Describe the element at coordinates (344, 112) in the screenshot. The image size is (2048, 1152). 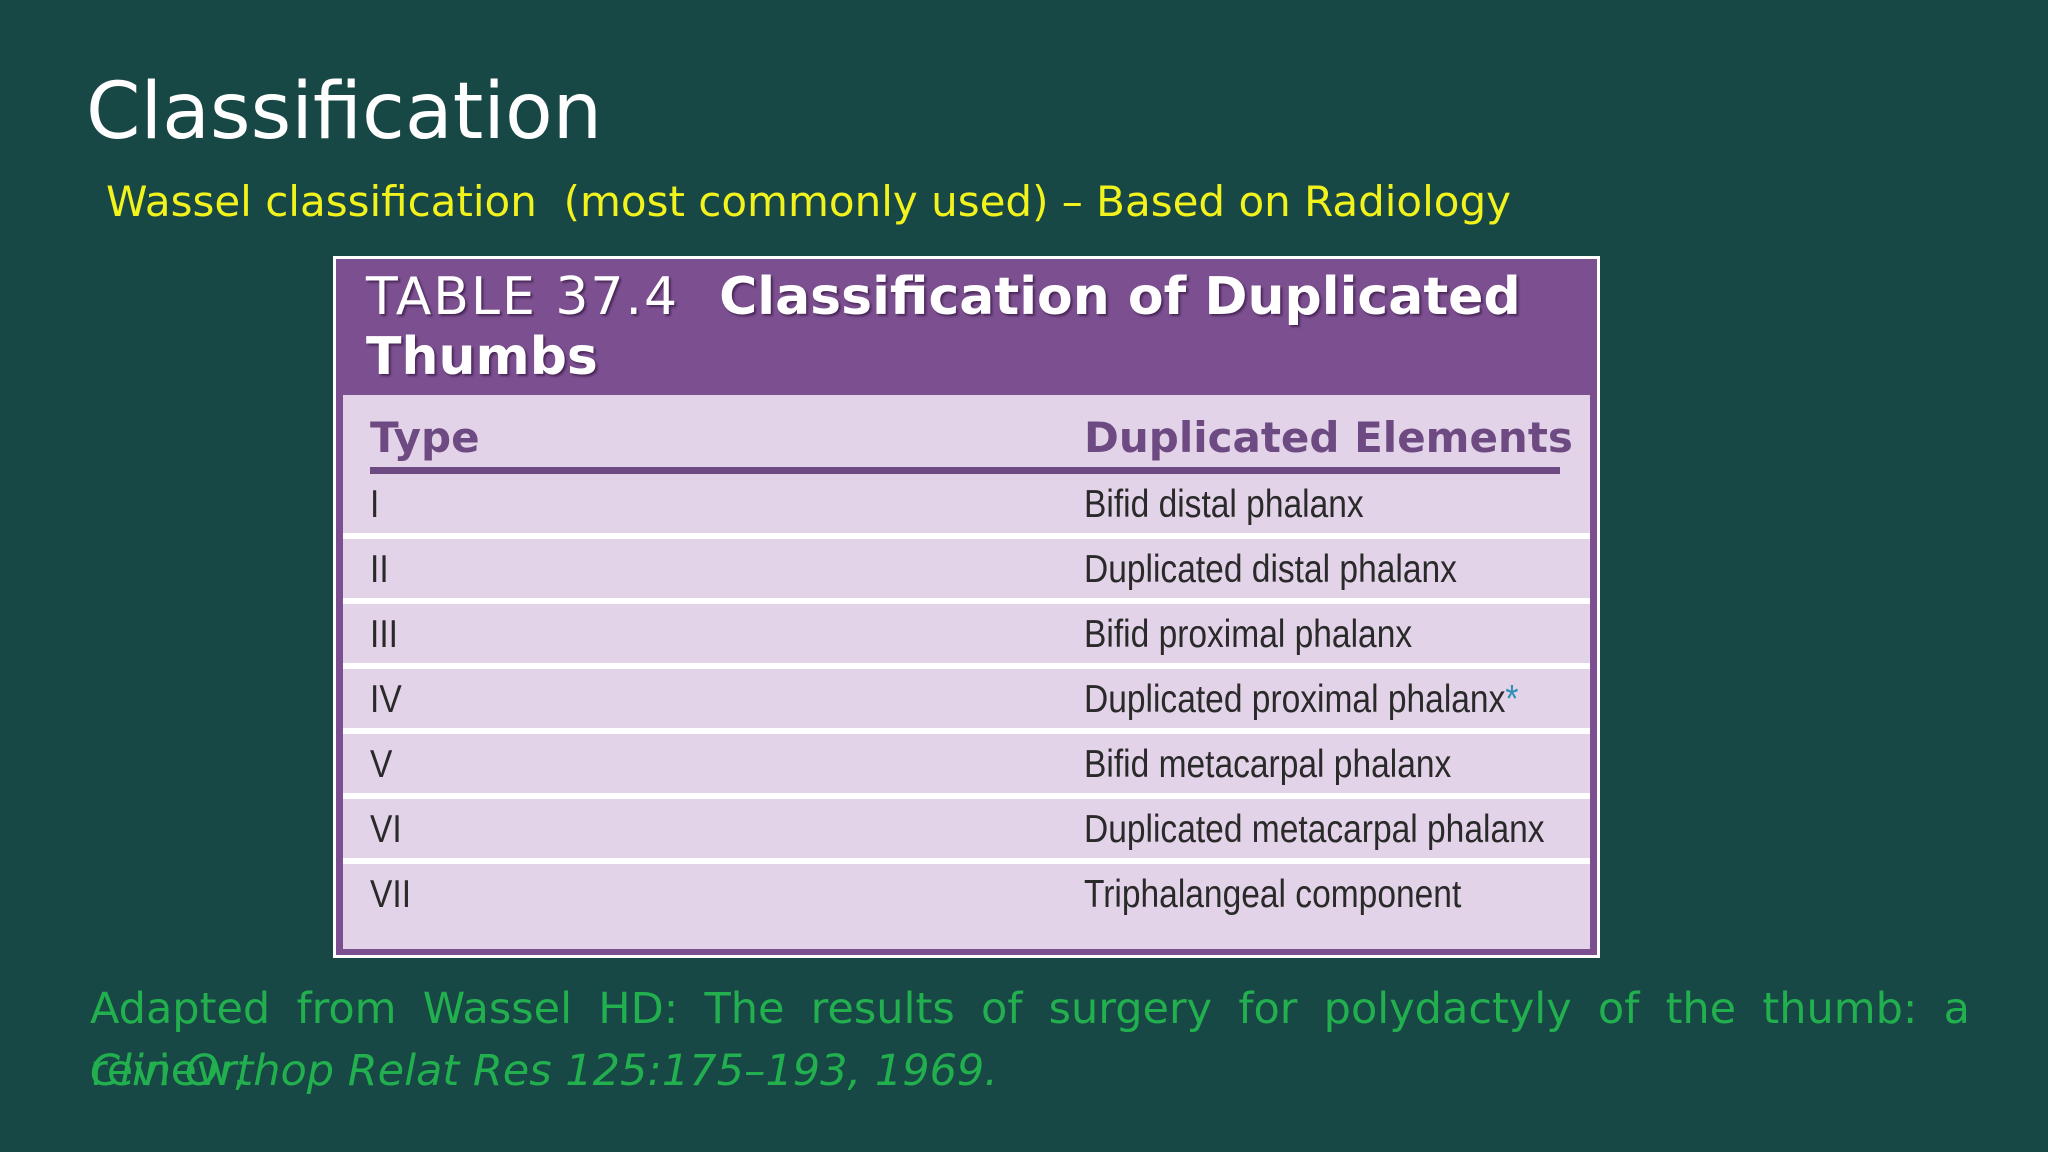
I see `slide-title: Classification` at that location.